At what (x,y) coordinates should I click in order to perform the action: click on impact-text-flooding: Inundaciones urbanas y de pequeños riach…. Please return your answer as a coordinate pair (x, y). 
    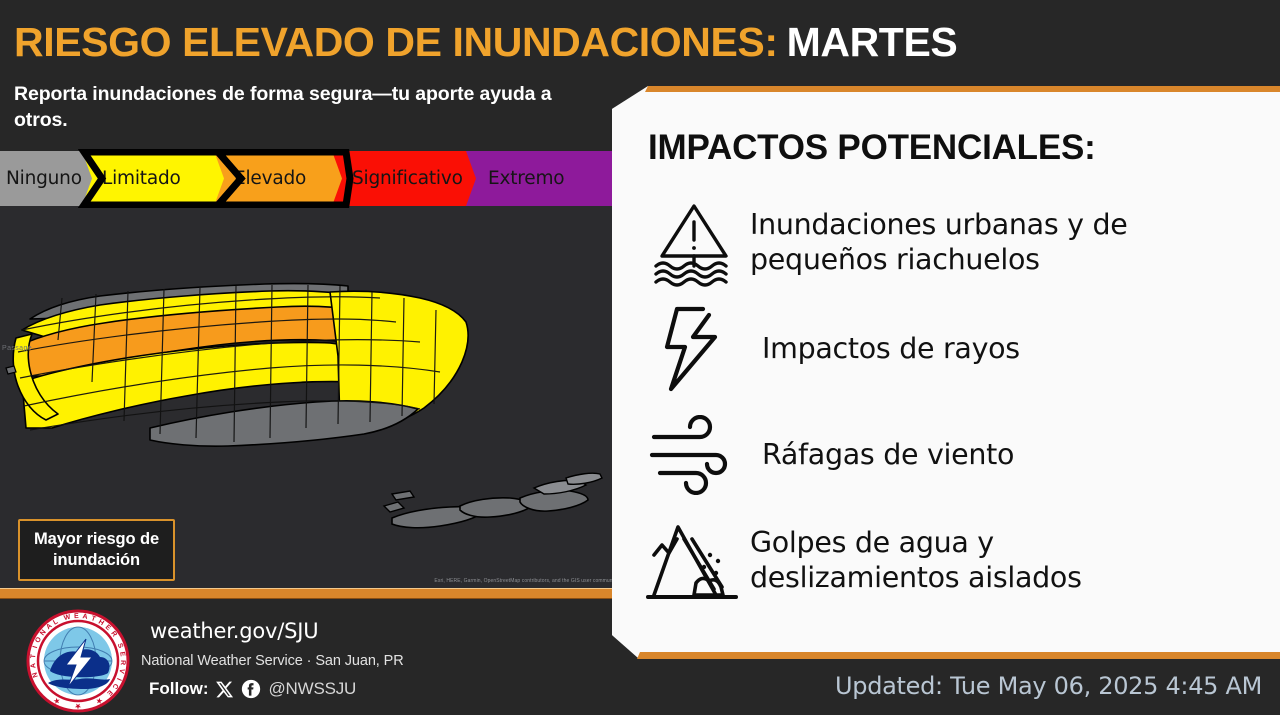
    Looking at the image, I should click on (1008, 243).